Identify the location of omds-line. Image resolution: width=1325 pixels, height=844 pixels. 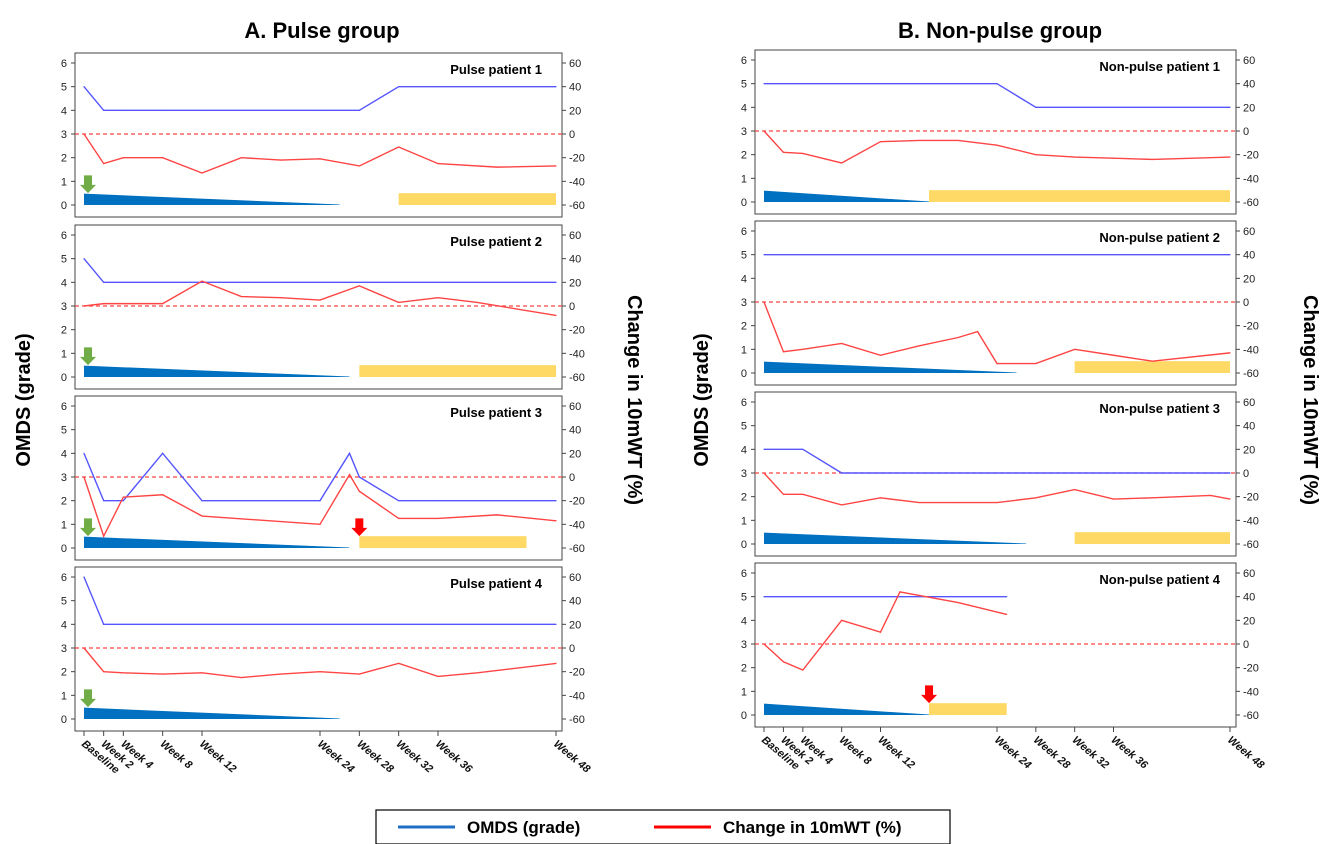
(997, 95).